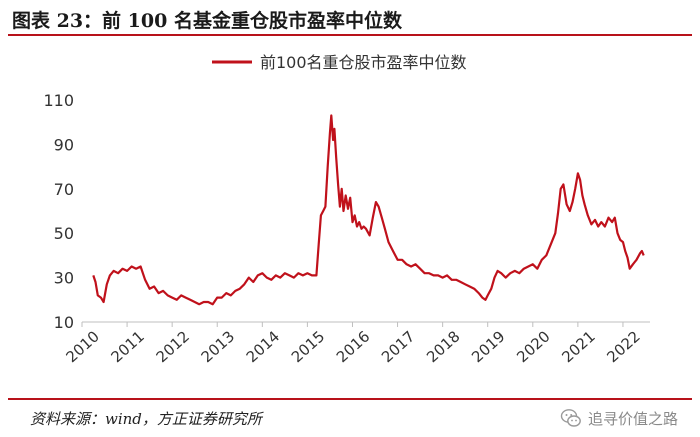  I want to click on y-axis: 10 30 50 70 90 110, so click(58, 211).